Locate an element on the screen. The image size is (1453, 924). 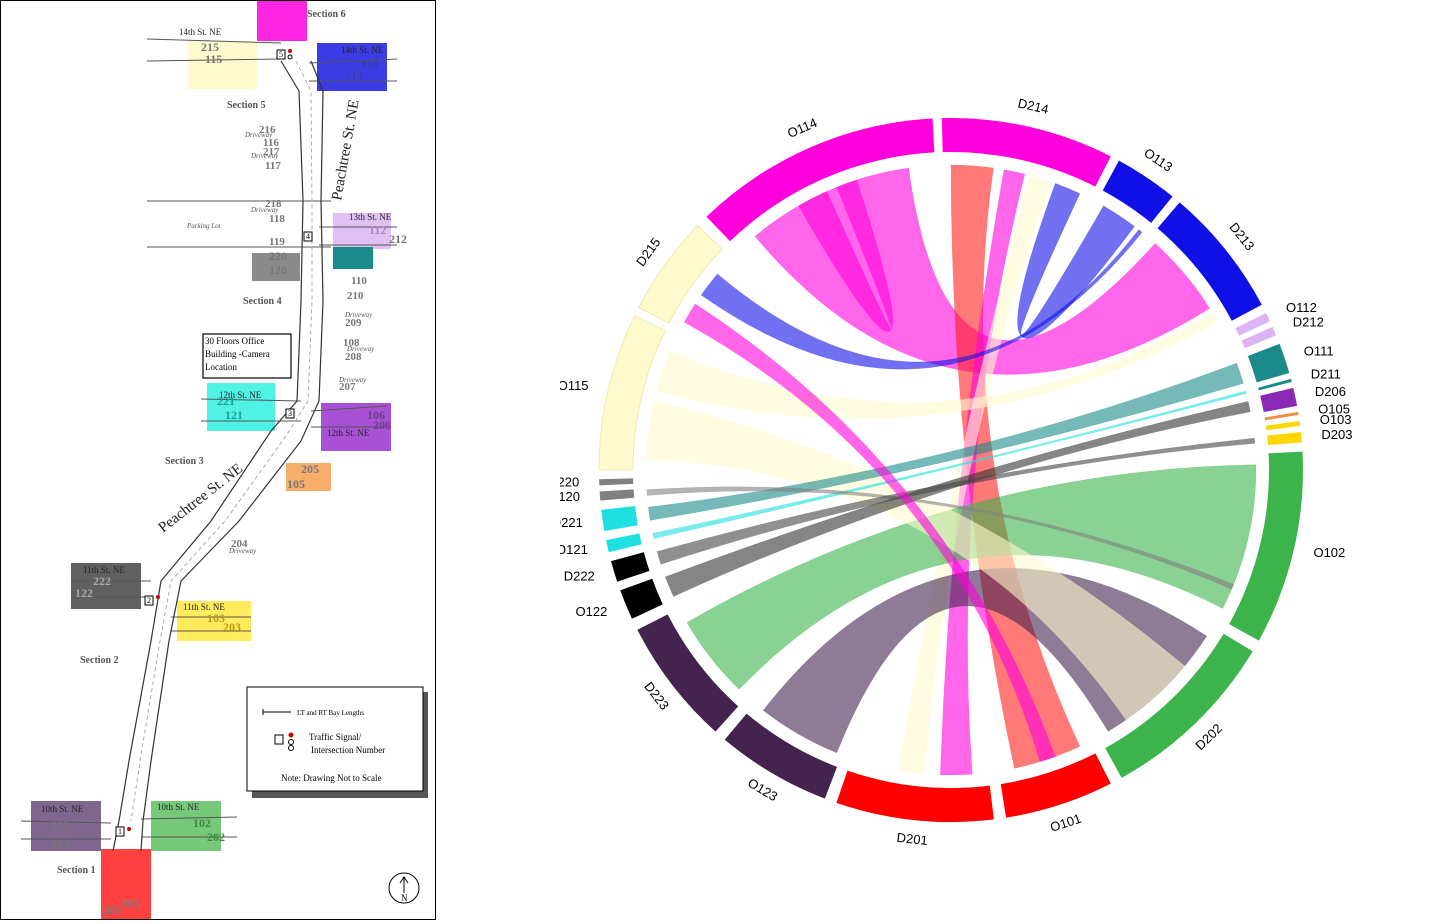
signals: 1 2 3 4 5 is located at coordinates (214, 443).